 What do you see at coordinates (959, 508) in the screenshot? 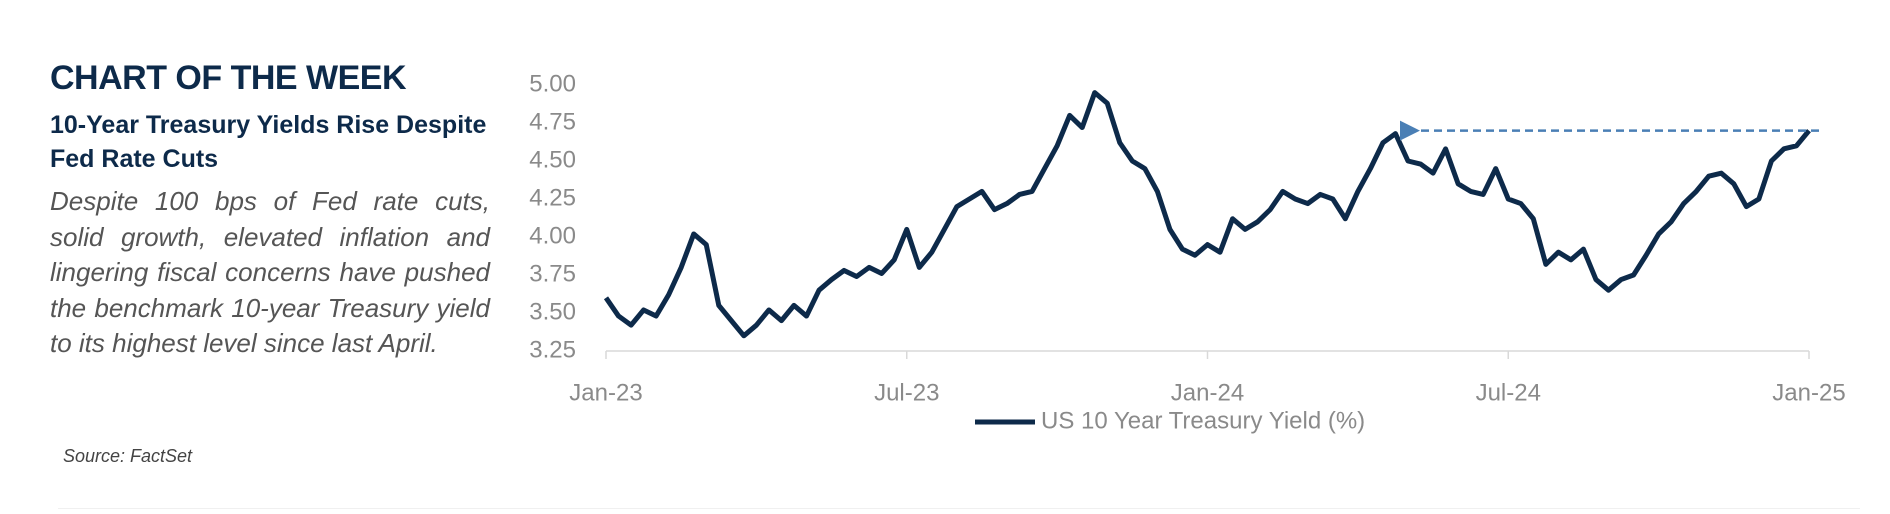
I see `divider` at bounding box center [959, 508].